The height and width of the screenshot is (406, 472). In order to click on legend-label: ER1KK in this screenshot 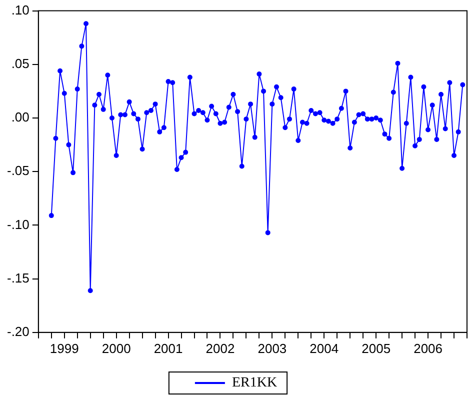, I will do `click(255, 383)`.